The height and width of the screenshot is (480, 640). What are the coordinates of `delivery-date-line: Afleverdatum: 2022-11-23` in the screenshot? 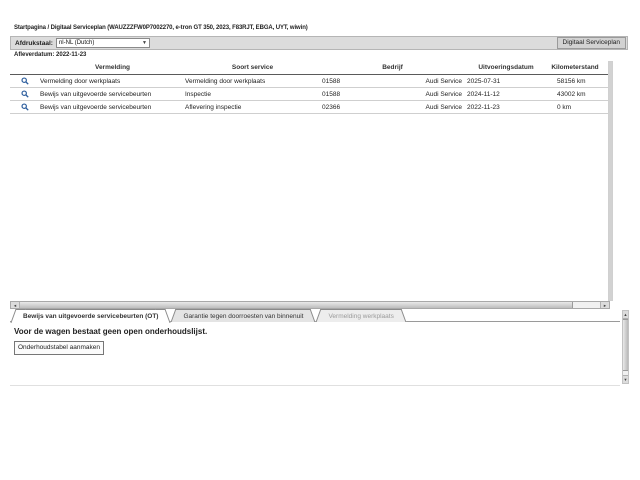 It's located at (50, 55).